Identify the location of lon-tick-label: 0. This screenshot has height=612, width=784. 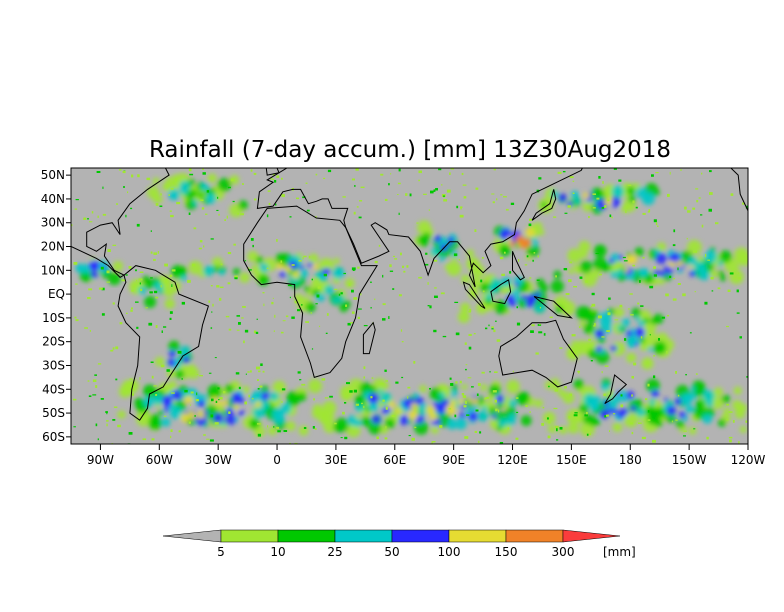
(277, 460).